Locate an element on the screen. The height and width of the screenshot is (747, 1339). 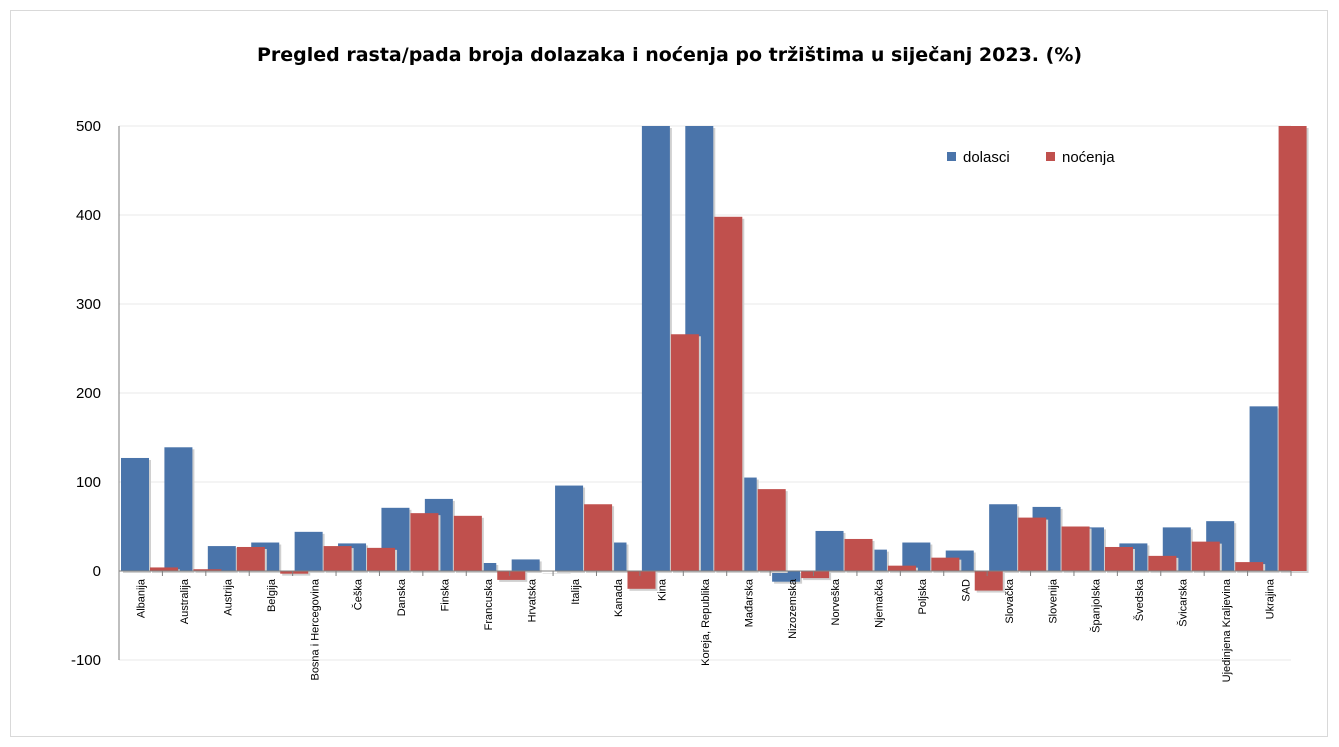
bar-noćenja-Albanija is located at coordinates (164, 569).